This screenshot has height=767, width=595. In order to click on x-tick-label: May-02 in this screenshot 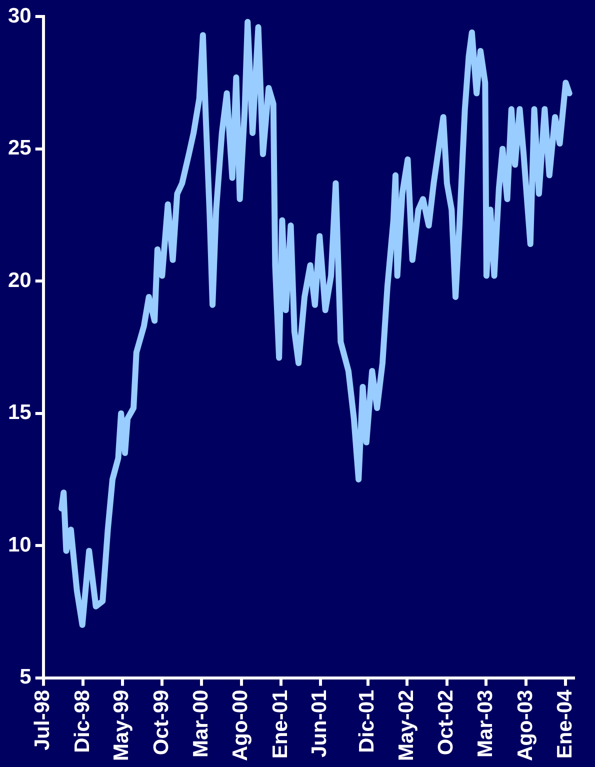, I will do `click(406, 725)`.